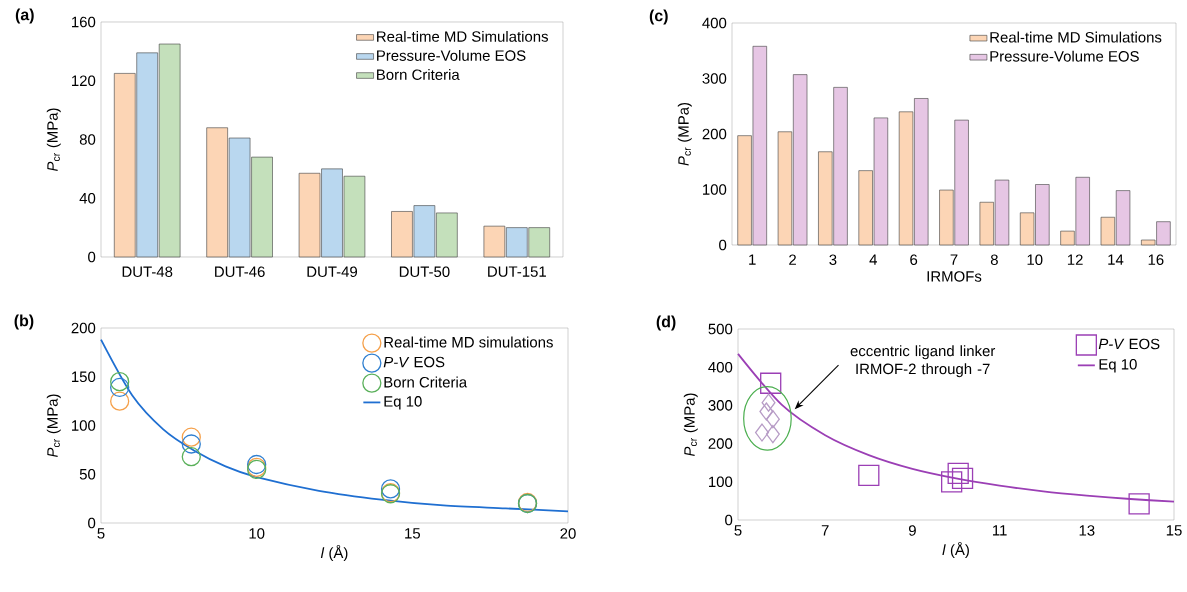  I want to click on x-tick-label: DUT-49, so click(332, 271).